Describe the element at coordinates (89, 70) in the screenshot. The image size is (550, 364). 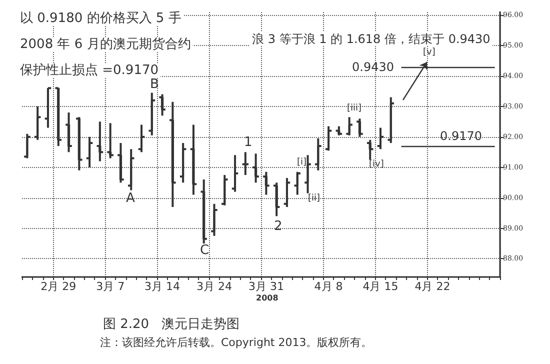
I see `annotation: 保护性止损点 =0.9170` at that location.